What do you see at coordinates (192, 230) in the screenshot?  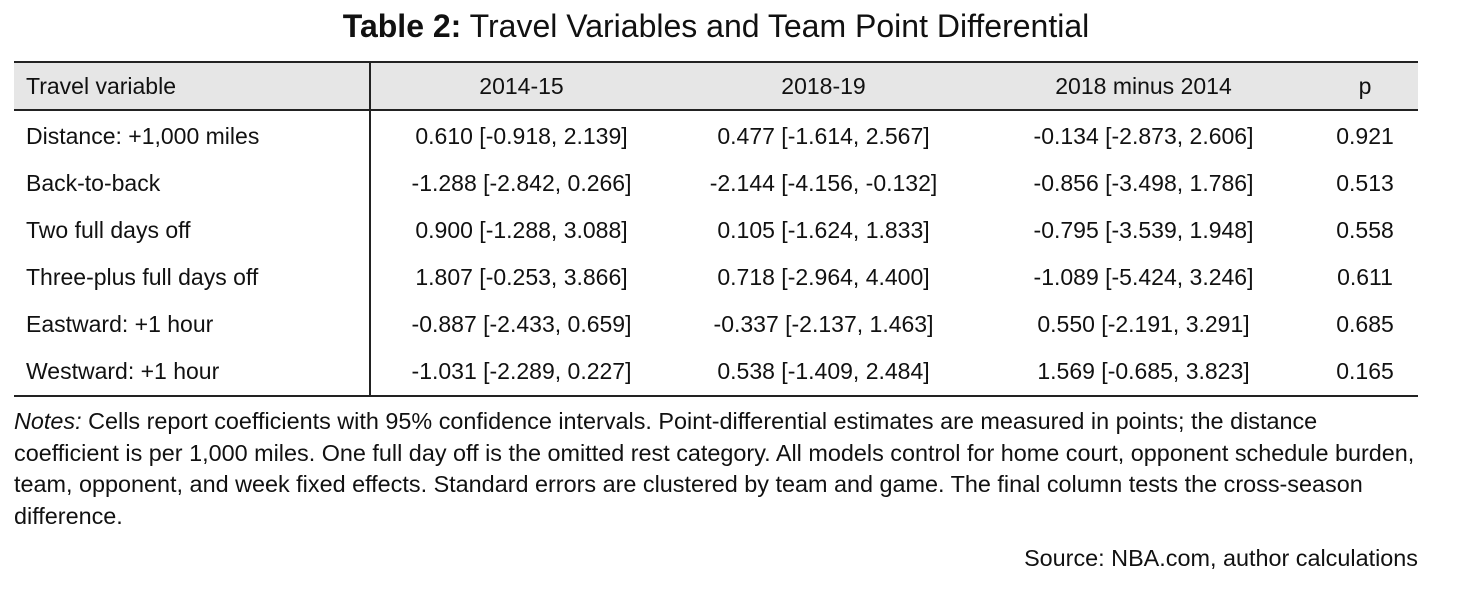 I see `row-label: Two full days off` at bounding box center [192, 230].